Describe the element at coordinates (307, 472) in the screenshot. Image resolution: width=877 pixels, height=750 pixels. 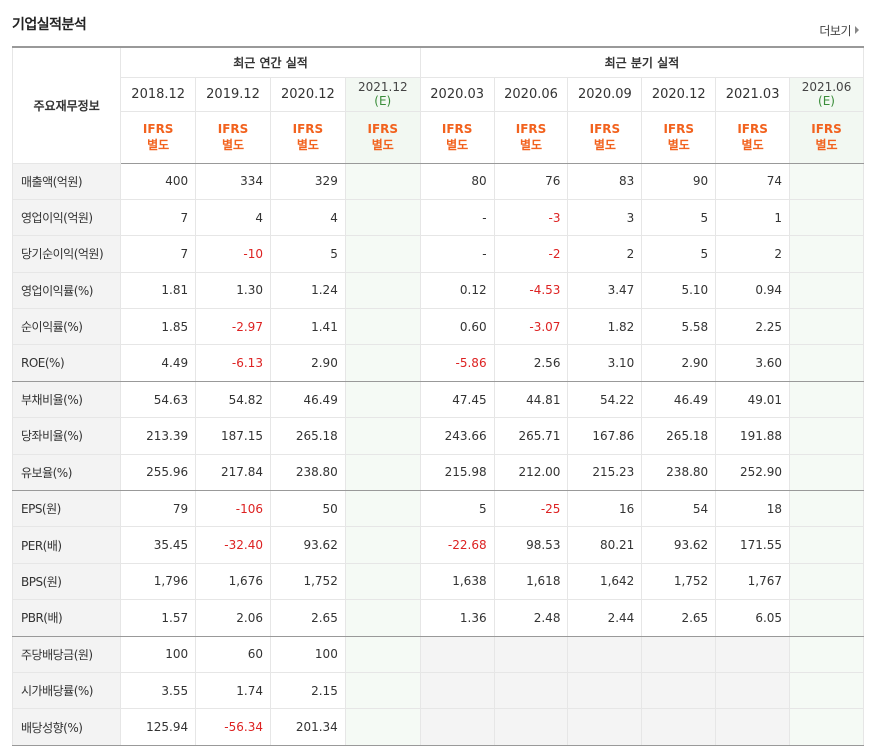
I see `value-cell: 238.80` at that location.